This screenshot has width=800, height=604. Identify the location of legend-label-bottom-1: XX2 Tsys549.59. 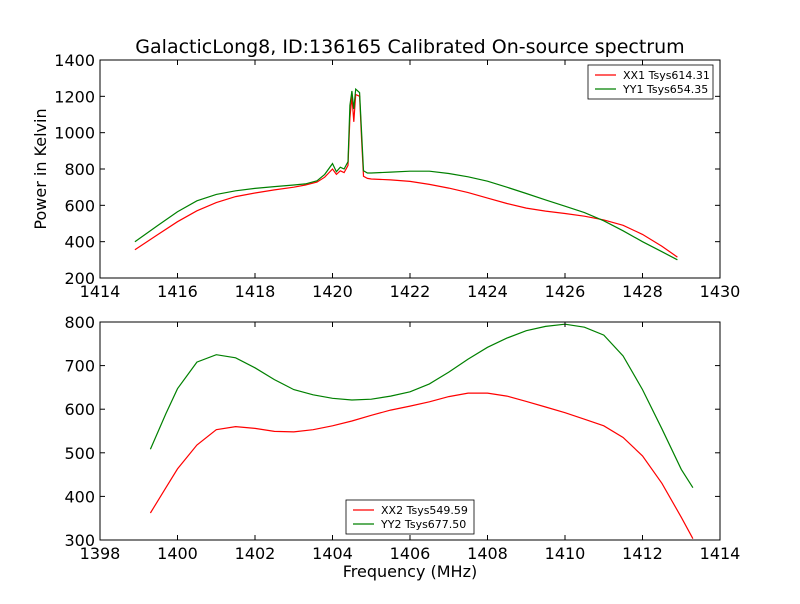
(424, 510).